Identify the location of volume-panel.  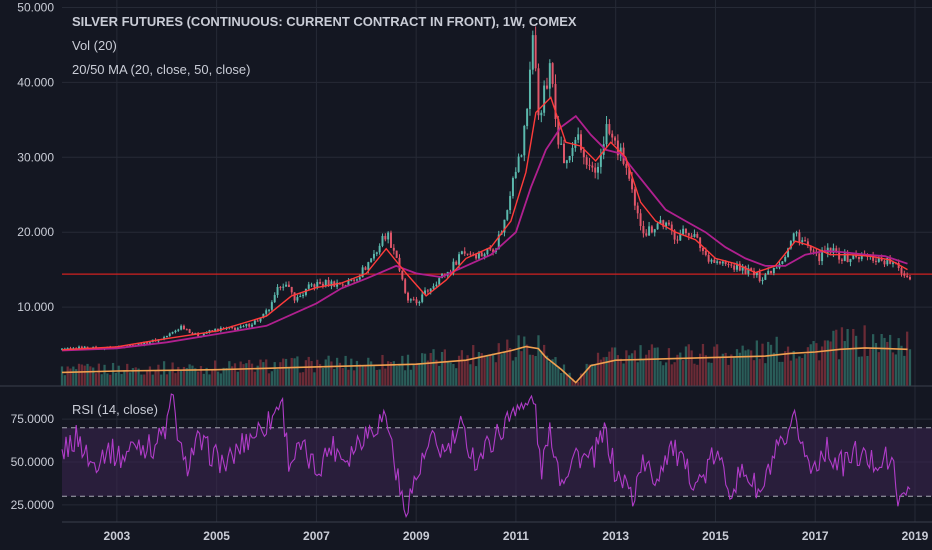
(486, 355).